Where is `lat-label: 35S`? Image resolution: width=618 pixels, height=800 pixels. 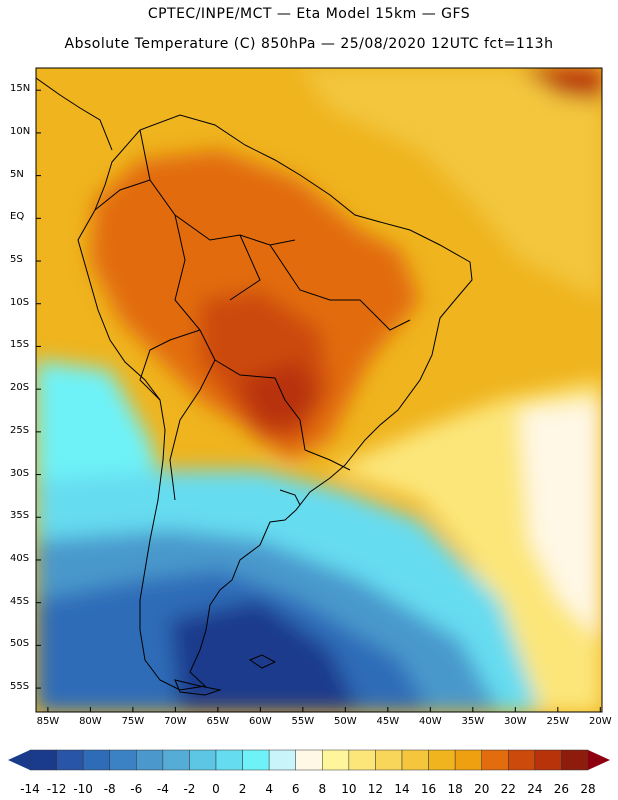
lat-label: 35S is located at coordinates (20, 516).